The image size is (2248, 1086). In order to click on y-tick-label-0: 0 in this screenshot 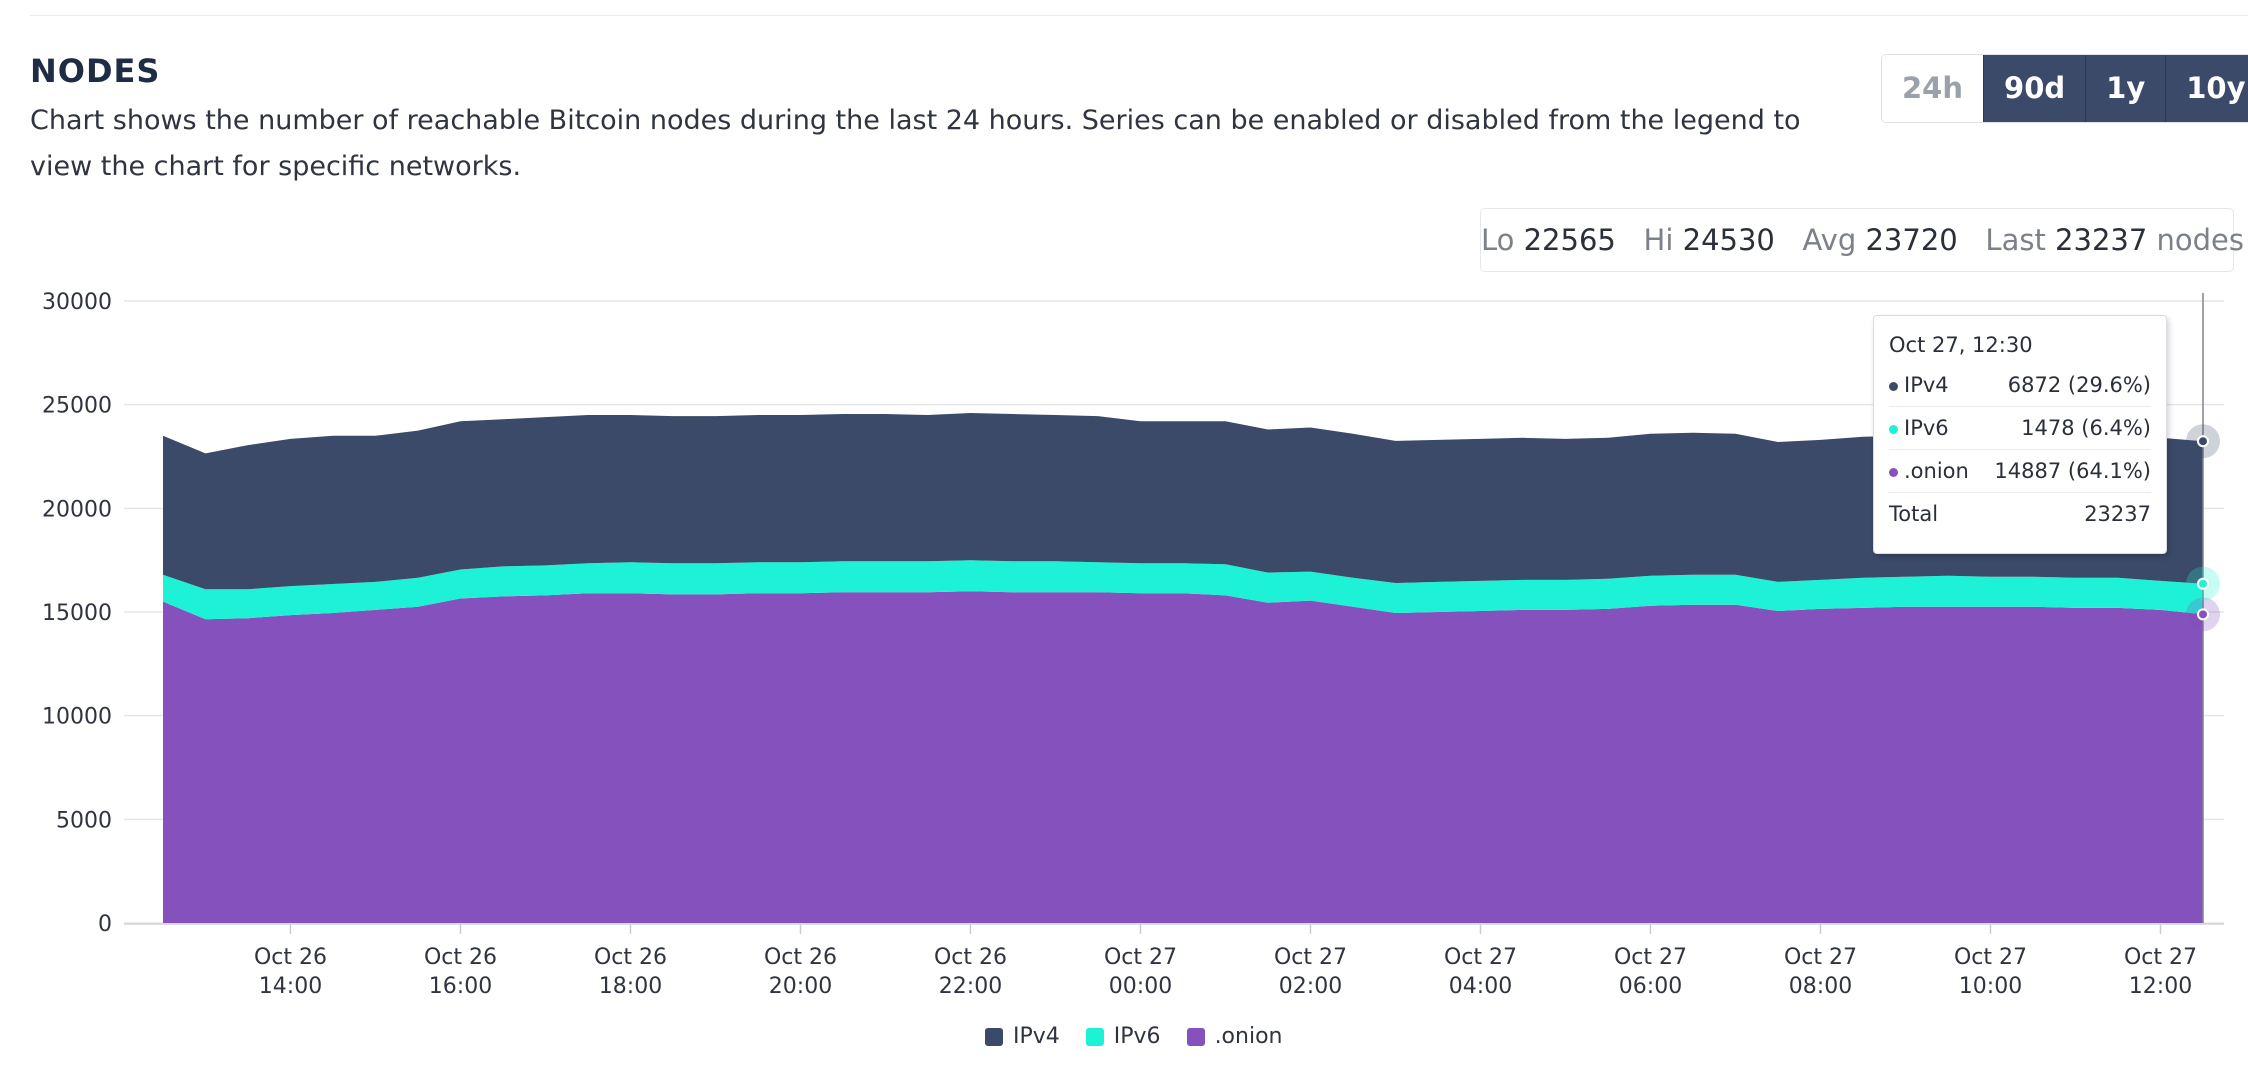, I will do `click(105, 924)`.